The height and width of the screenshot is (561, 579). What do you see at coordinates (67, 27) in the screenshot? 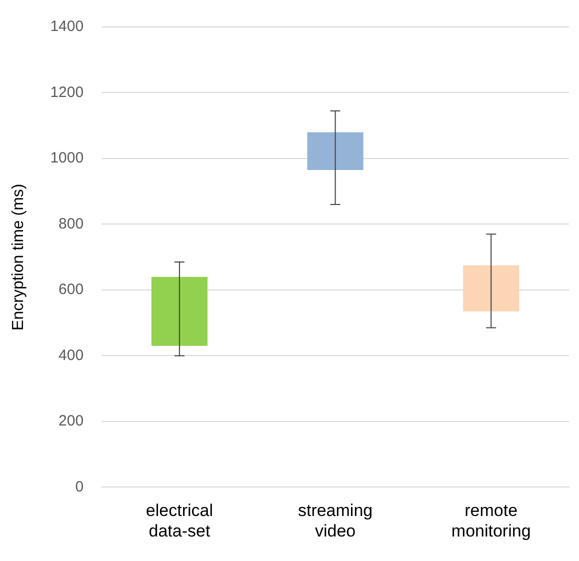
I see `y-tick-label: 1400` at bounding box center [67, 27].